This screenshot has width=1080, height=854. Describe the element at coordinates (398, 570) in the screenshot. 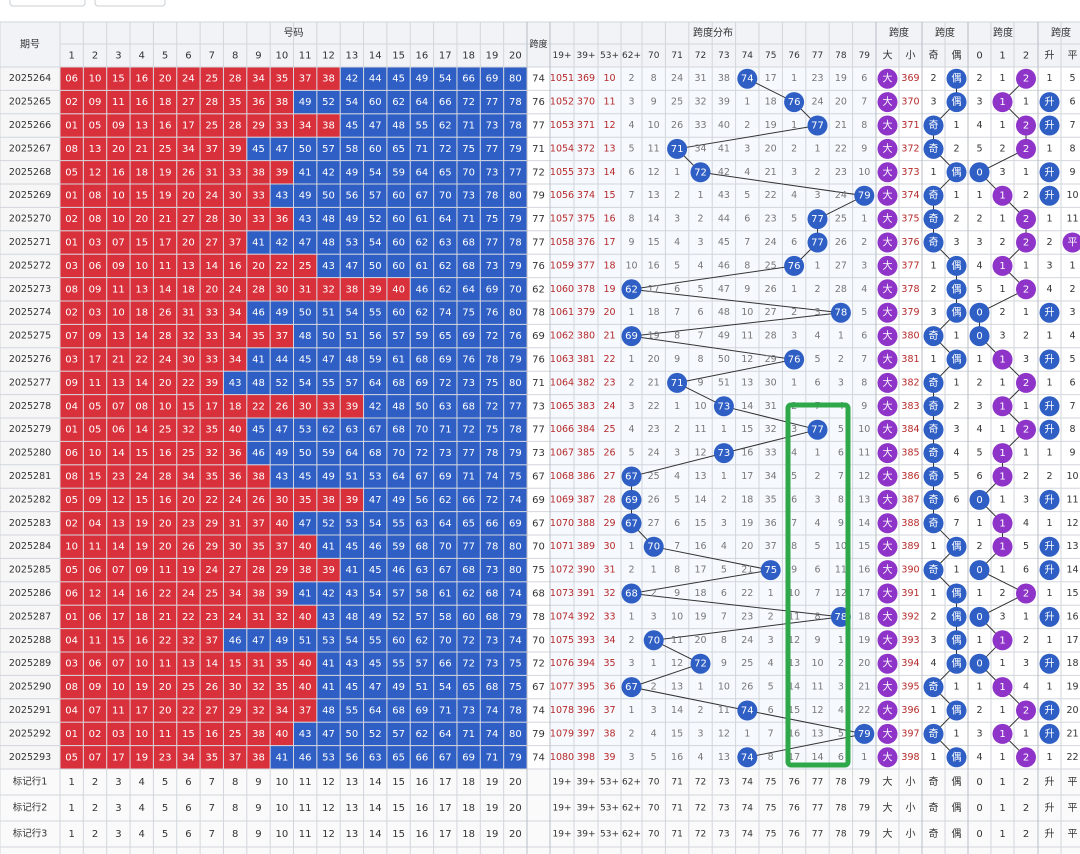

I see `number-label: 46` at that location.